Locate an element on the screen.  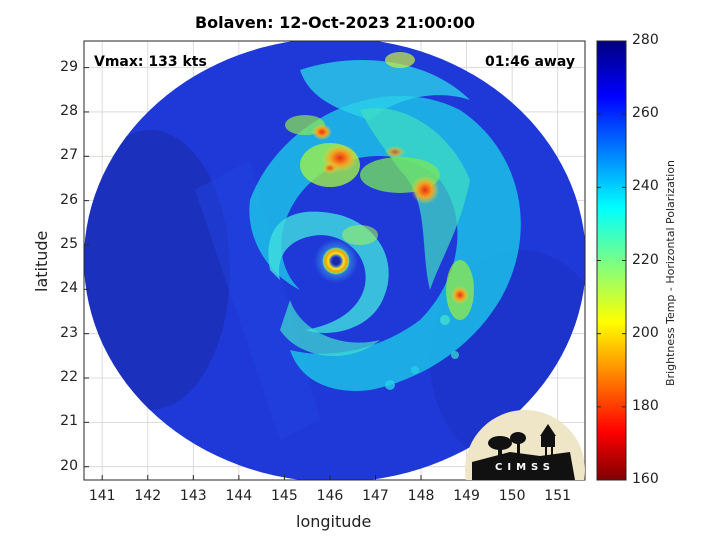
y-tick-label: 21 is located at coordinates (69, 421).